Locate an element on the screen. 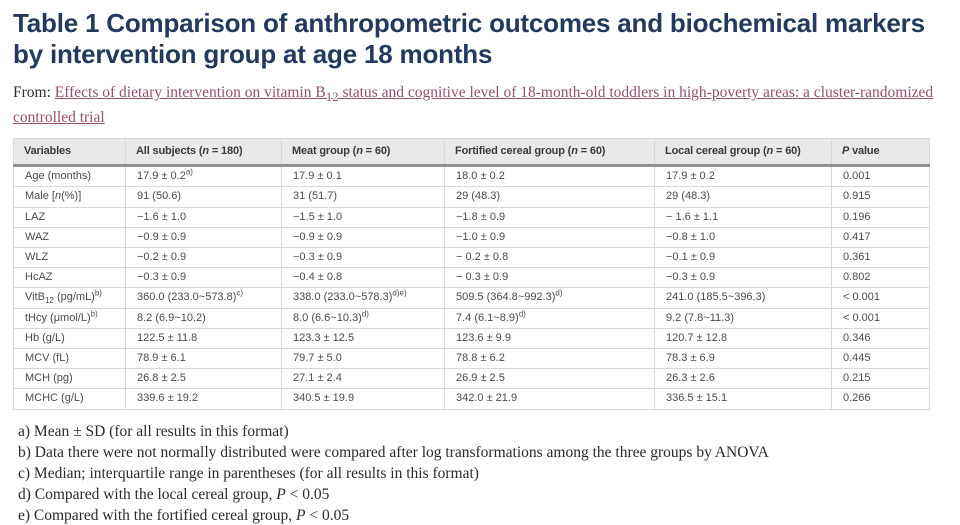  cell-value: −0.8 ± 1.0 is located at coordinates (743, 237).